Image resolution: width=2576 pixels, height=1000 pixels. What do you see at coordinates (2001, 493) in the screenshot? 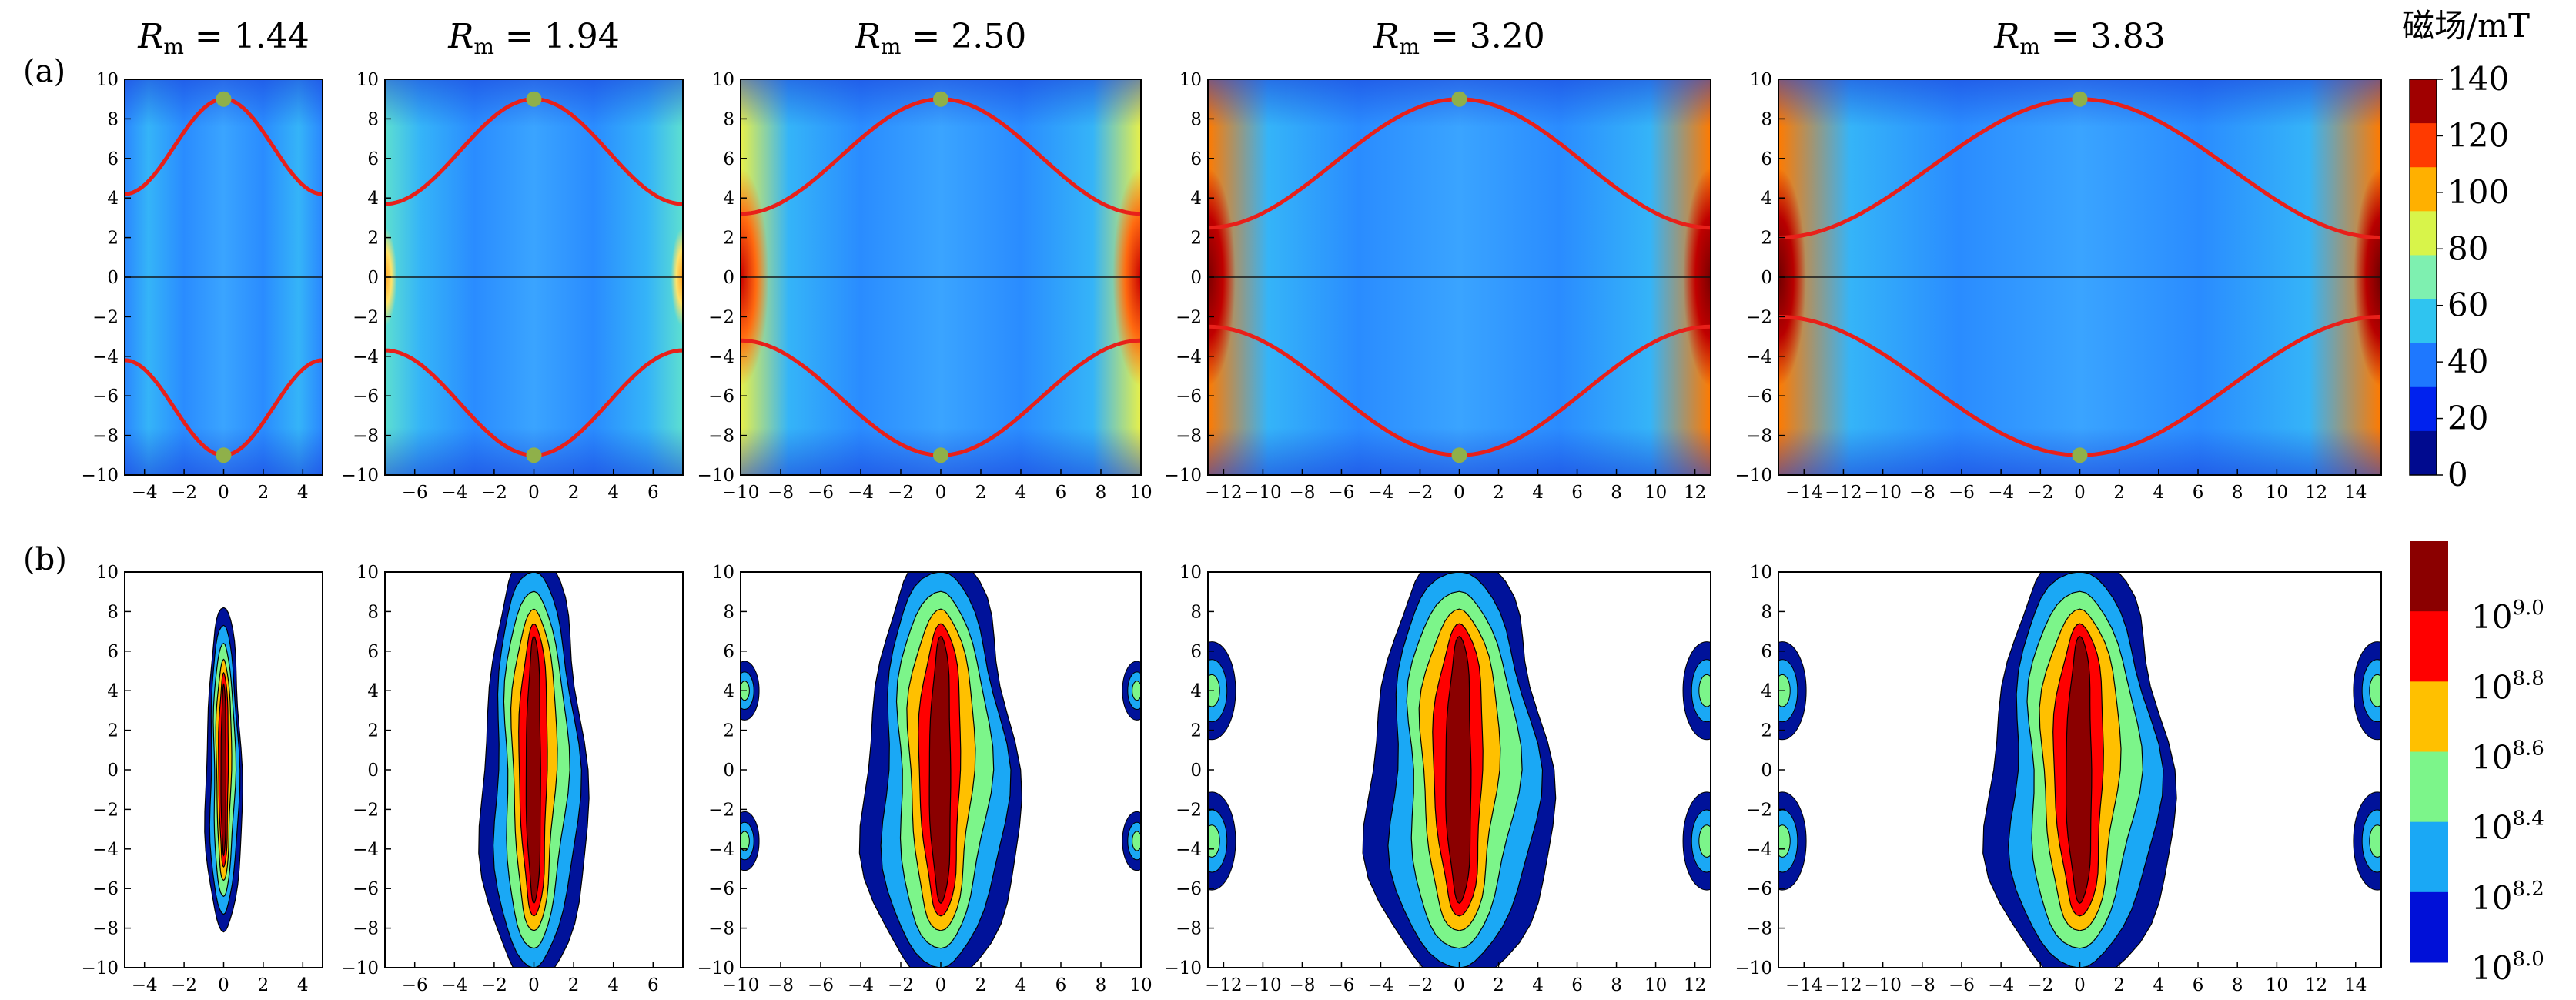
I see `panel-a-5-xtick-label: −4` at bounding box center [2001, 493].